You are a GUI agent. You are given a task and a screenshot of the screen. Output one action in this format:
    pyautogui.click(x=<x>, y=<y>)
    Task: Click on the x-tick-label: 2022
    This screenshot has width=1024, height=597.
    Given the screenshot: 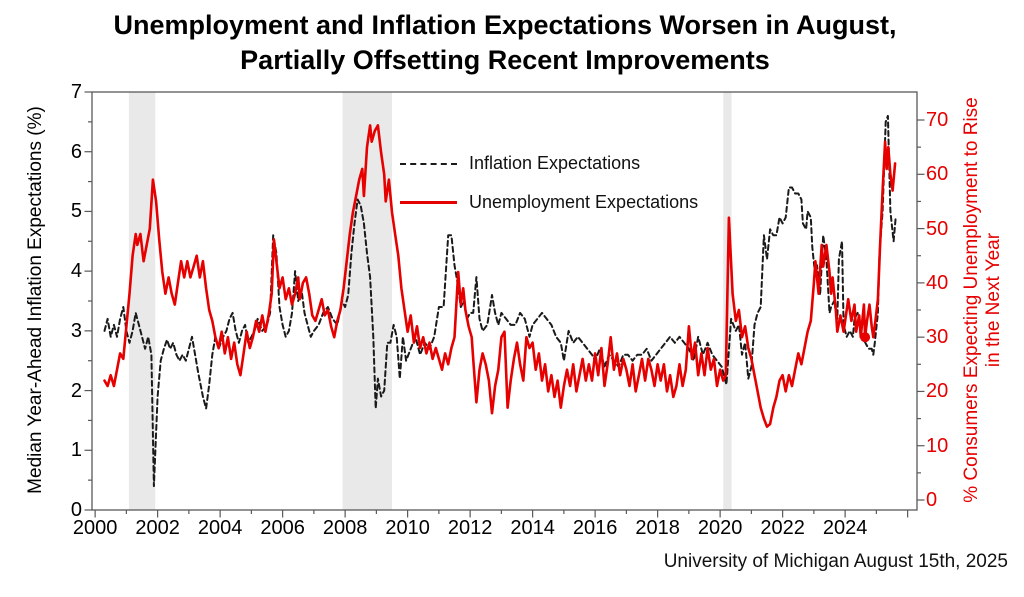 What is the action you would take?
    pyautogui.click(x=782, y=528)
    